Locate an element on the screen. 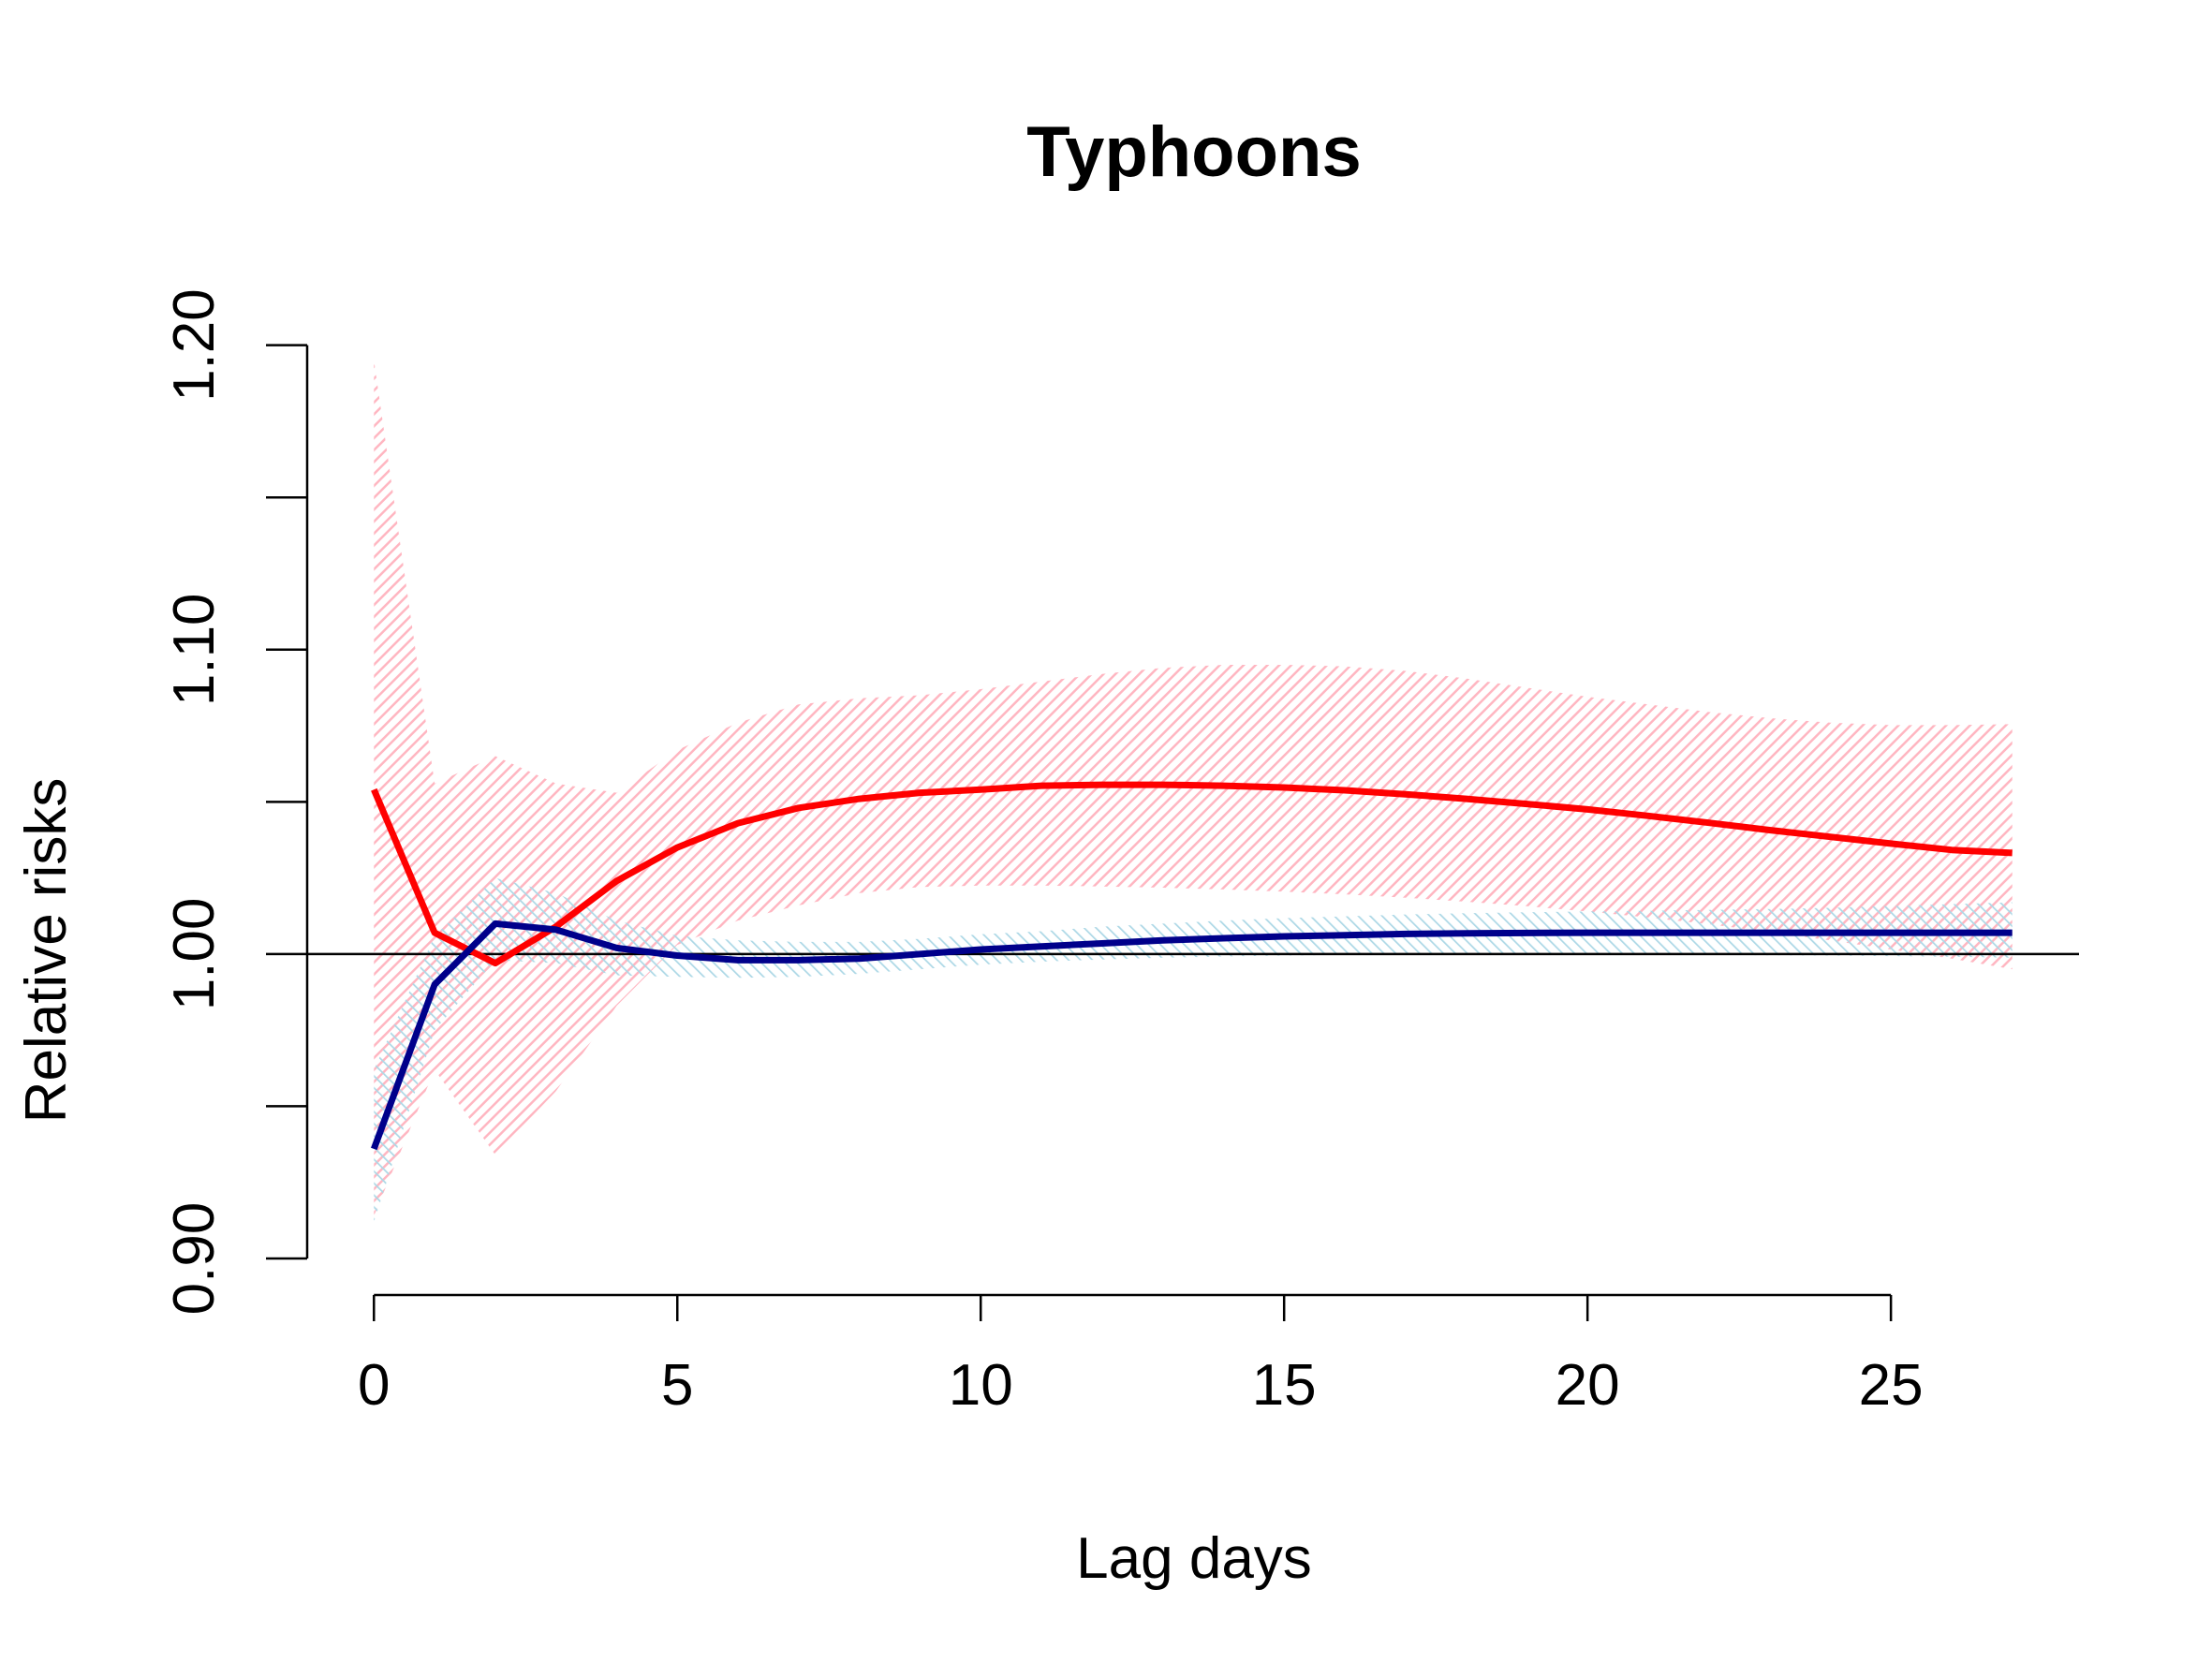  x-tick-label: 0 is located at coordinates (374, 1385).